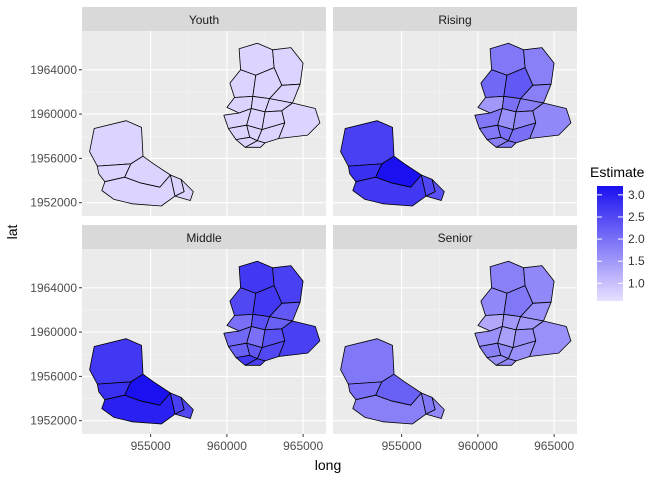  I want to click on legend-tick-label: 3.0, so click(636, 195).